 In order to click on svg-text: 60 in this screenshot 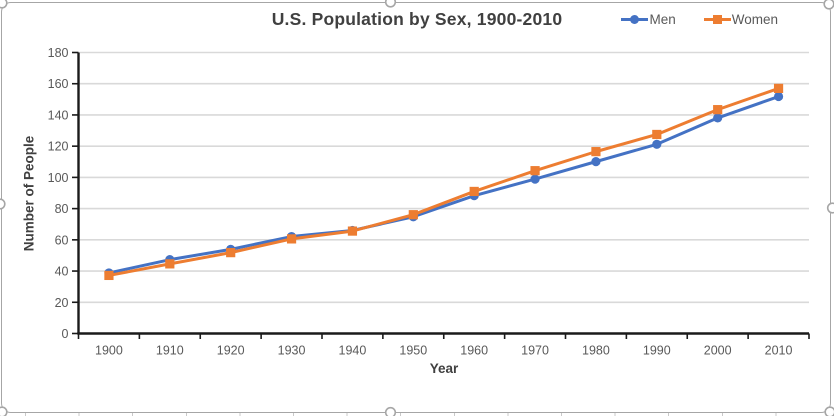, I will do `click(62, 240)`.